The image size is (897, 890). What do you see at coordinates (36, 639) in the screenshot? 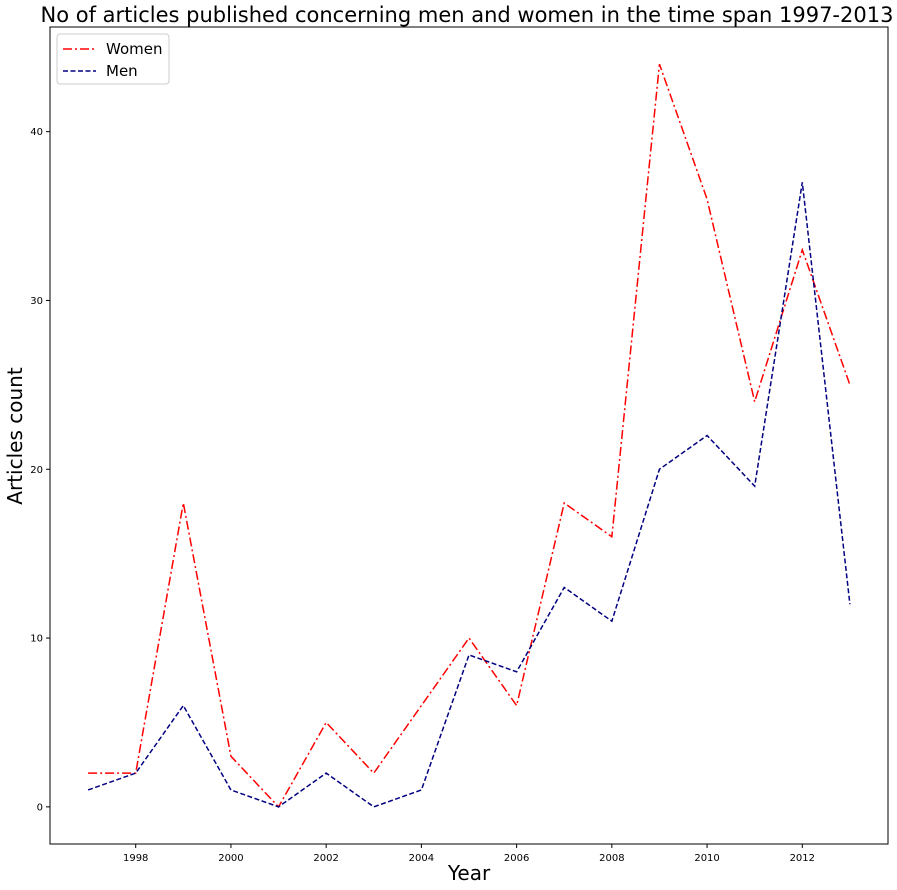
I see `y-tick-label: 10` at bounding box center [36, 639].